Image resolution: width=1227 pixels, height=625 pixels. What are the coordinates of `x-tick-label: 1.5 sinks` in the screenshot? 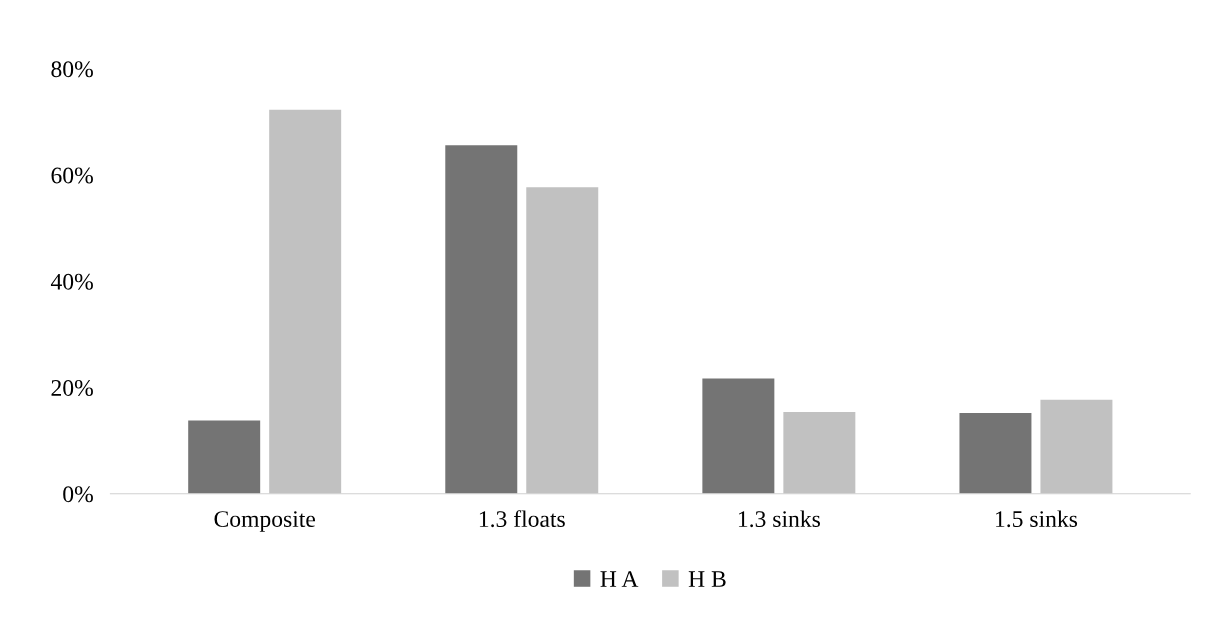 It's located at (1037, 519).